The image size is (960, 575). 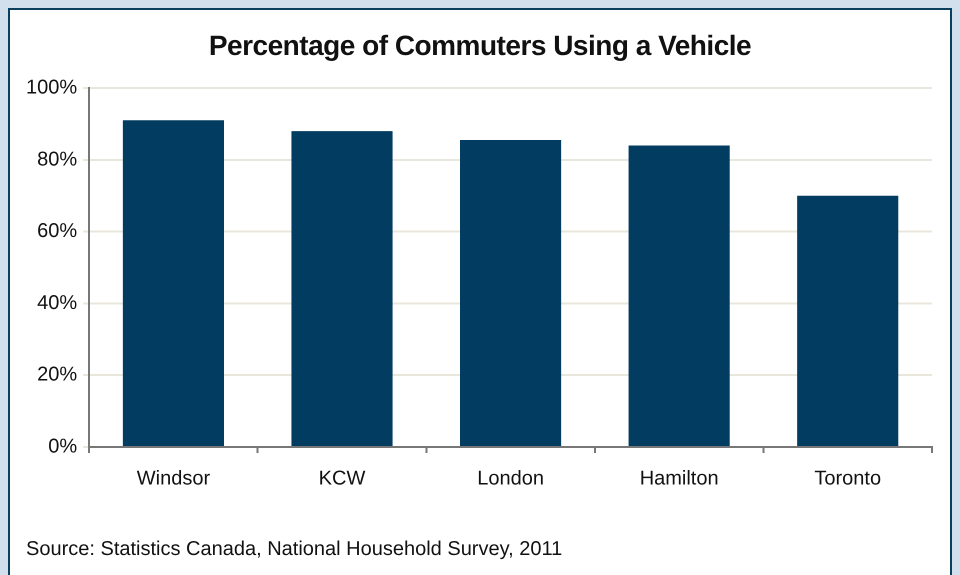 What do you see at coordinates (52, 87) in the screenshot?
I see `y-tick-label: 100%` at bounding box center [52, 87].